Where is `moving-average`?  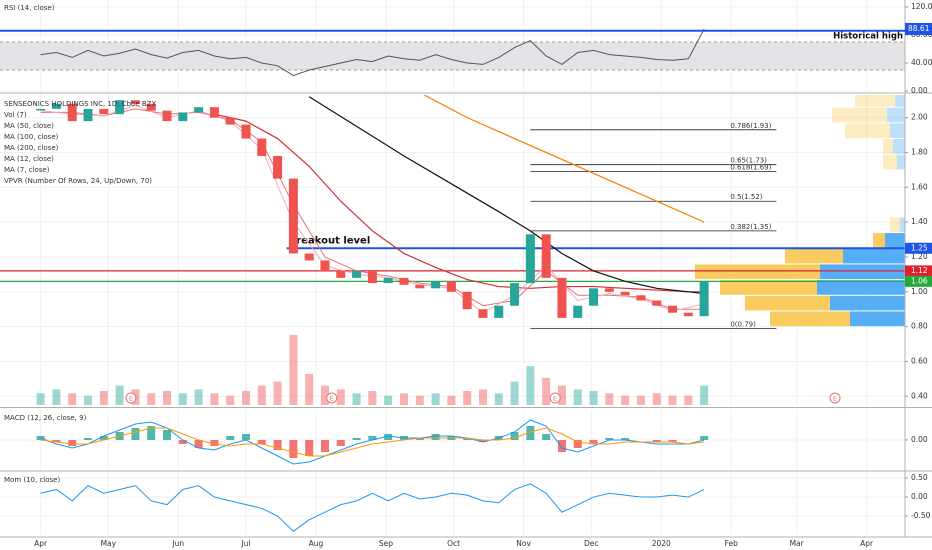
moving-average is located at coordinates (564, 159).